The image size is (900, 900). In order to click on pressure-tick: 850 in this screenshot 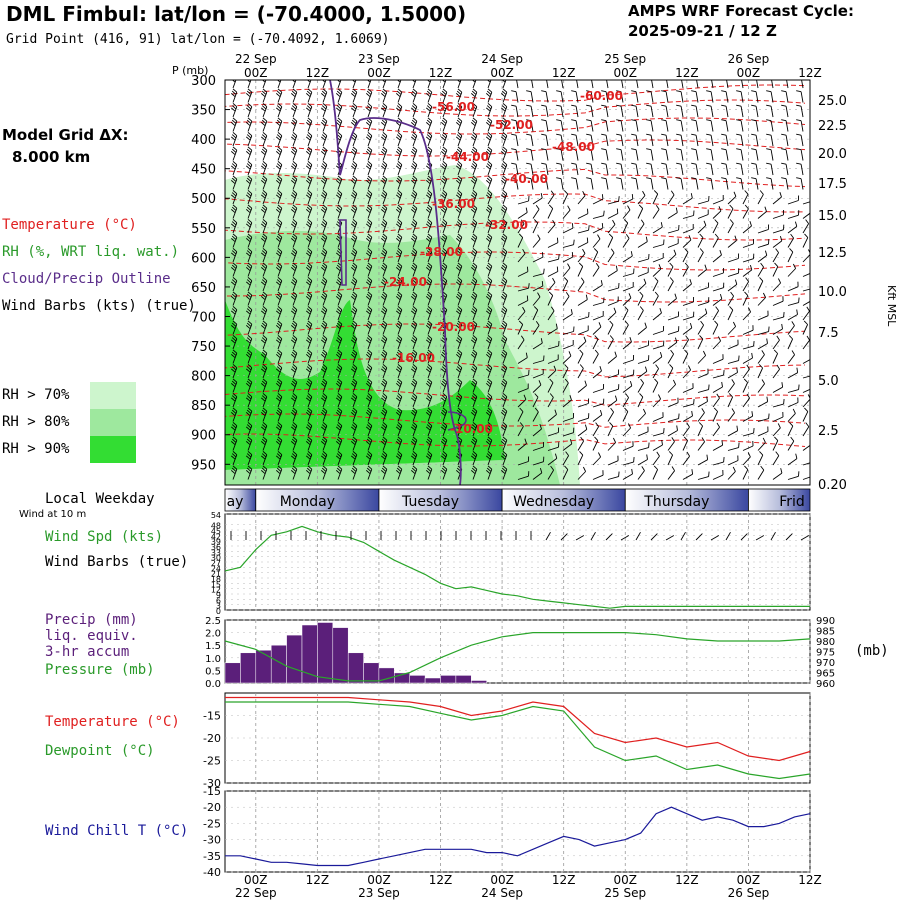, I will do `click(203, 406)`.